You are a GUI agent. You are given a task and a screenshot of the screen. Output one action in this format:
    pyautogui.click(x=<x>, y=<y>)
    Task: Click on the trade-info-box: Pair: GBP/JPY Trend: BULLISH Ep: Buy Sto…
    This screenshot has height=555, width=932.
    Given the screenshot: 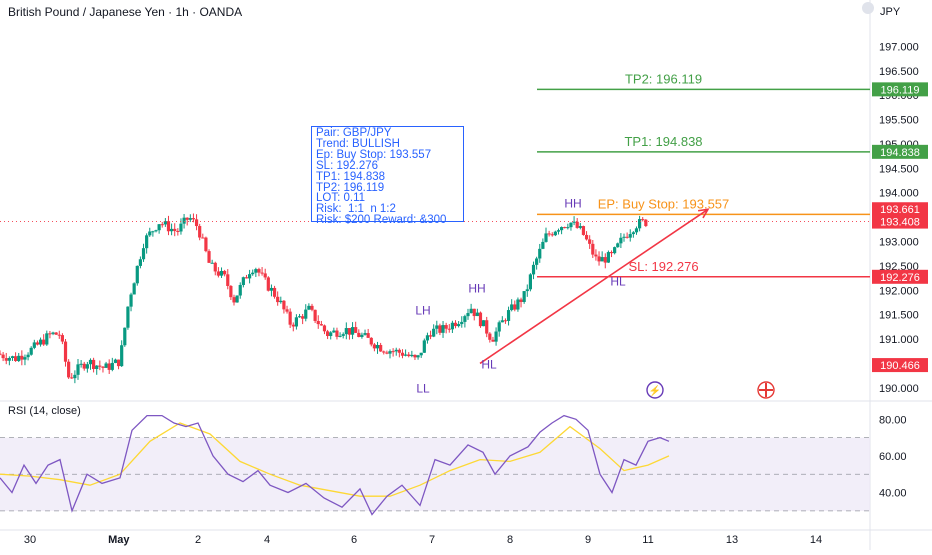 What is the action you would take?
    pyautogui.click(x=387, y=176)
    